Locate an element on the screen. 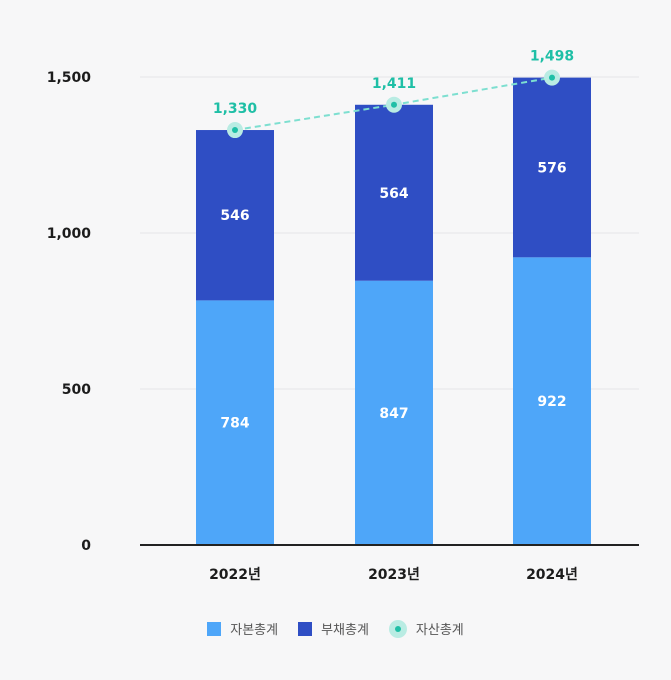  data-label-equity: 847 is located at coordinates (393, 414).